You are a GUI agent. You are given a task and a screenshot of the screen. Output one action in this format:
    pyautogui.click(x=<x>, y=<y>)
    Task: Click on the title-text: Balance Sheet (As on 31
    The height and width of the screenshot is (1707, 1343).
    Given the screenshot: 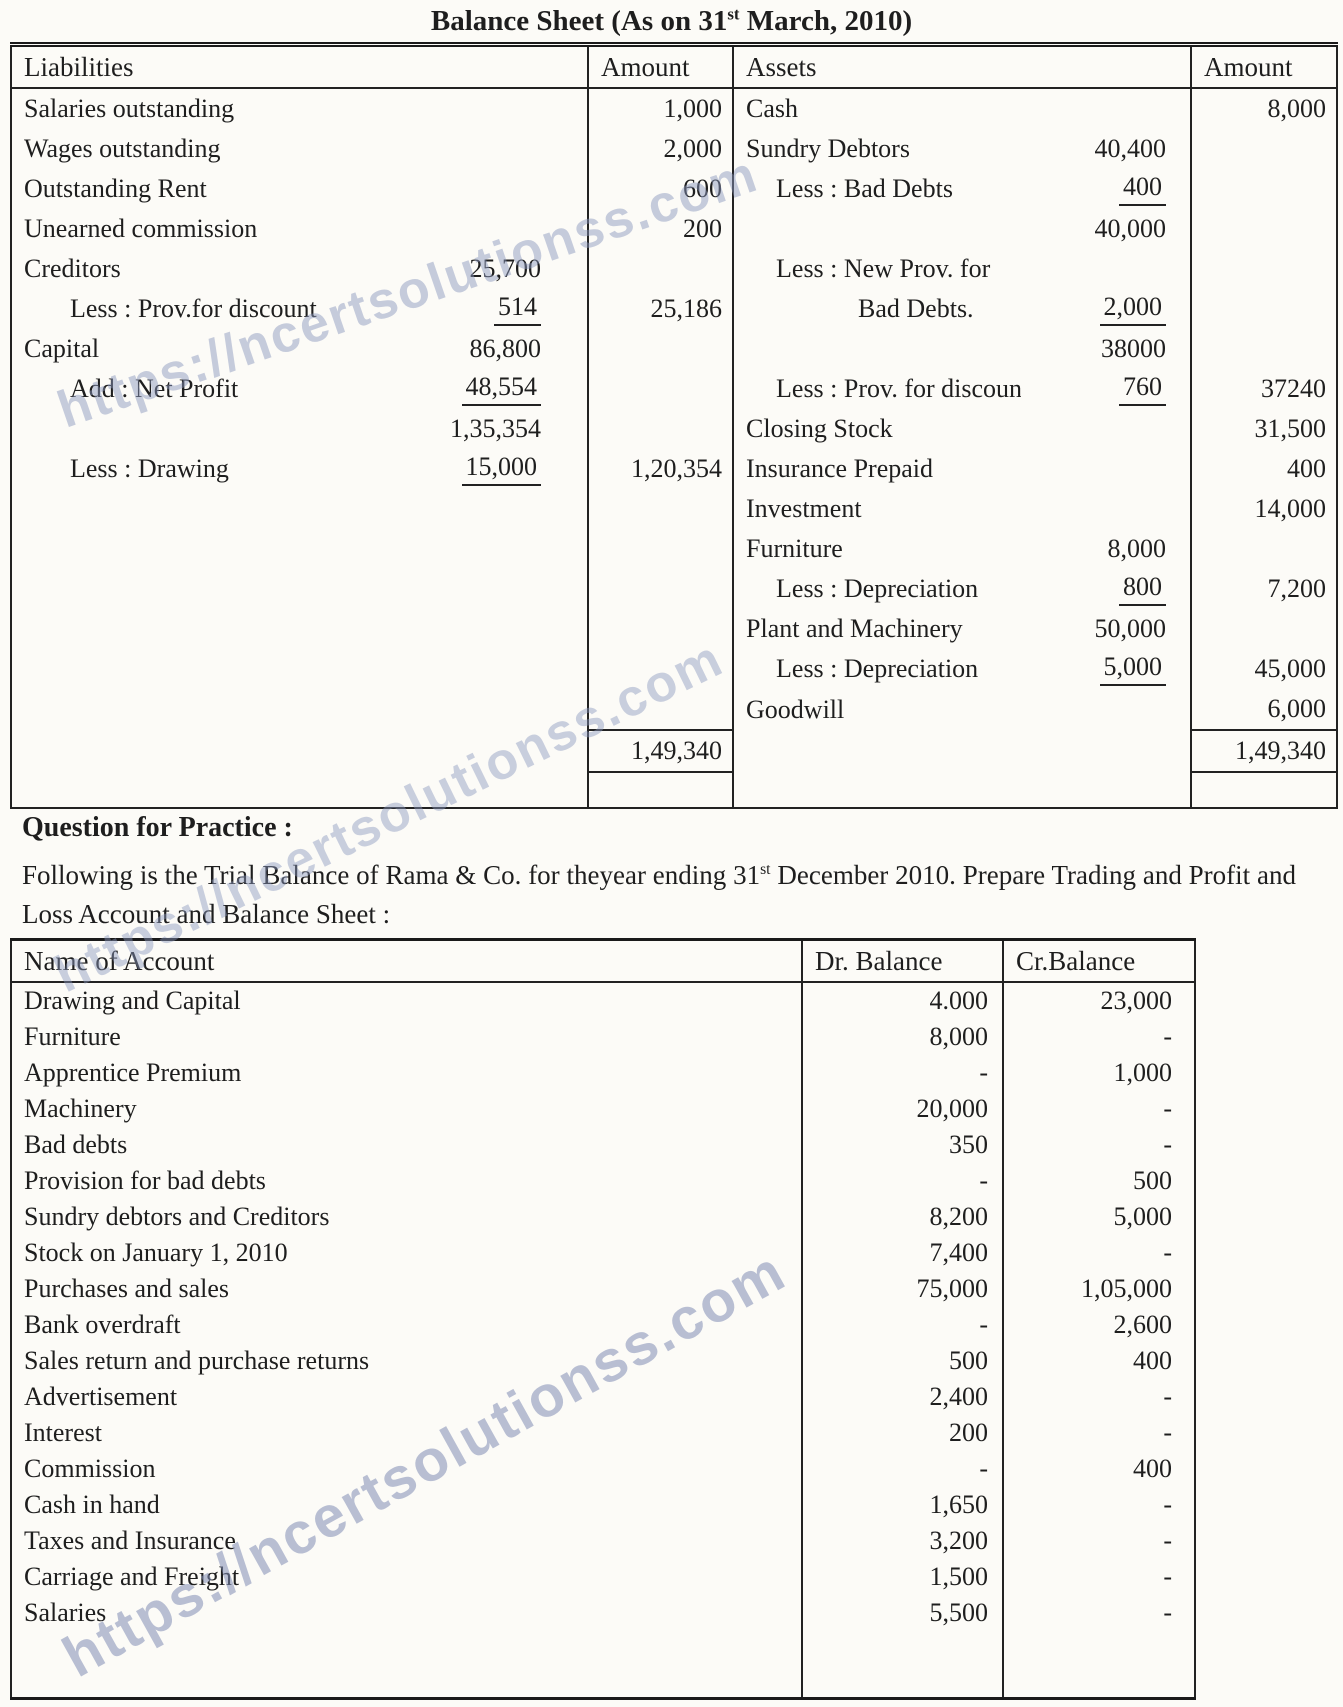 What is the action you would take?
    pyautogui.click(x=579, y=21)
    